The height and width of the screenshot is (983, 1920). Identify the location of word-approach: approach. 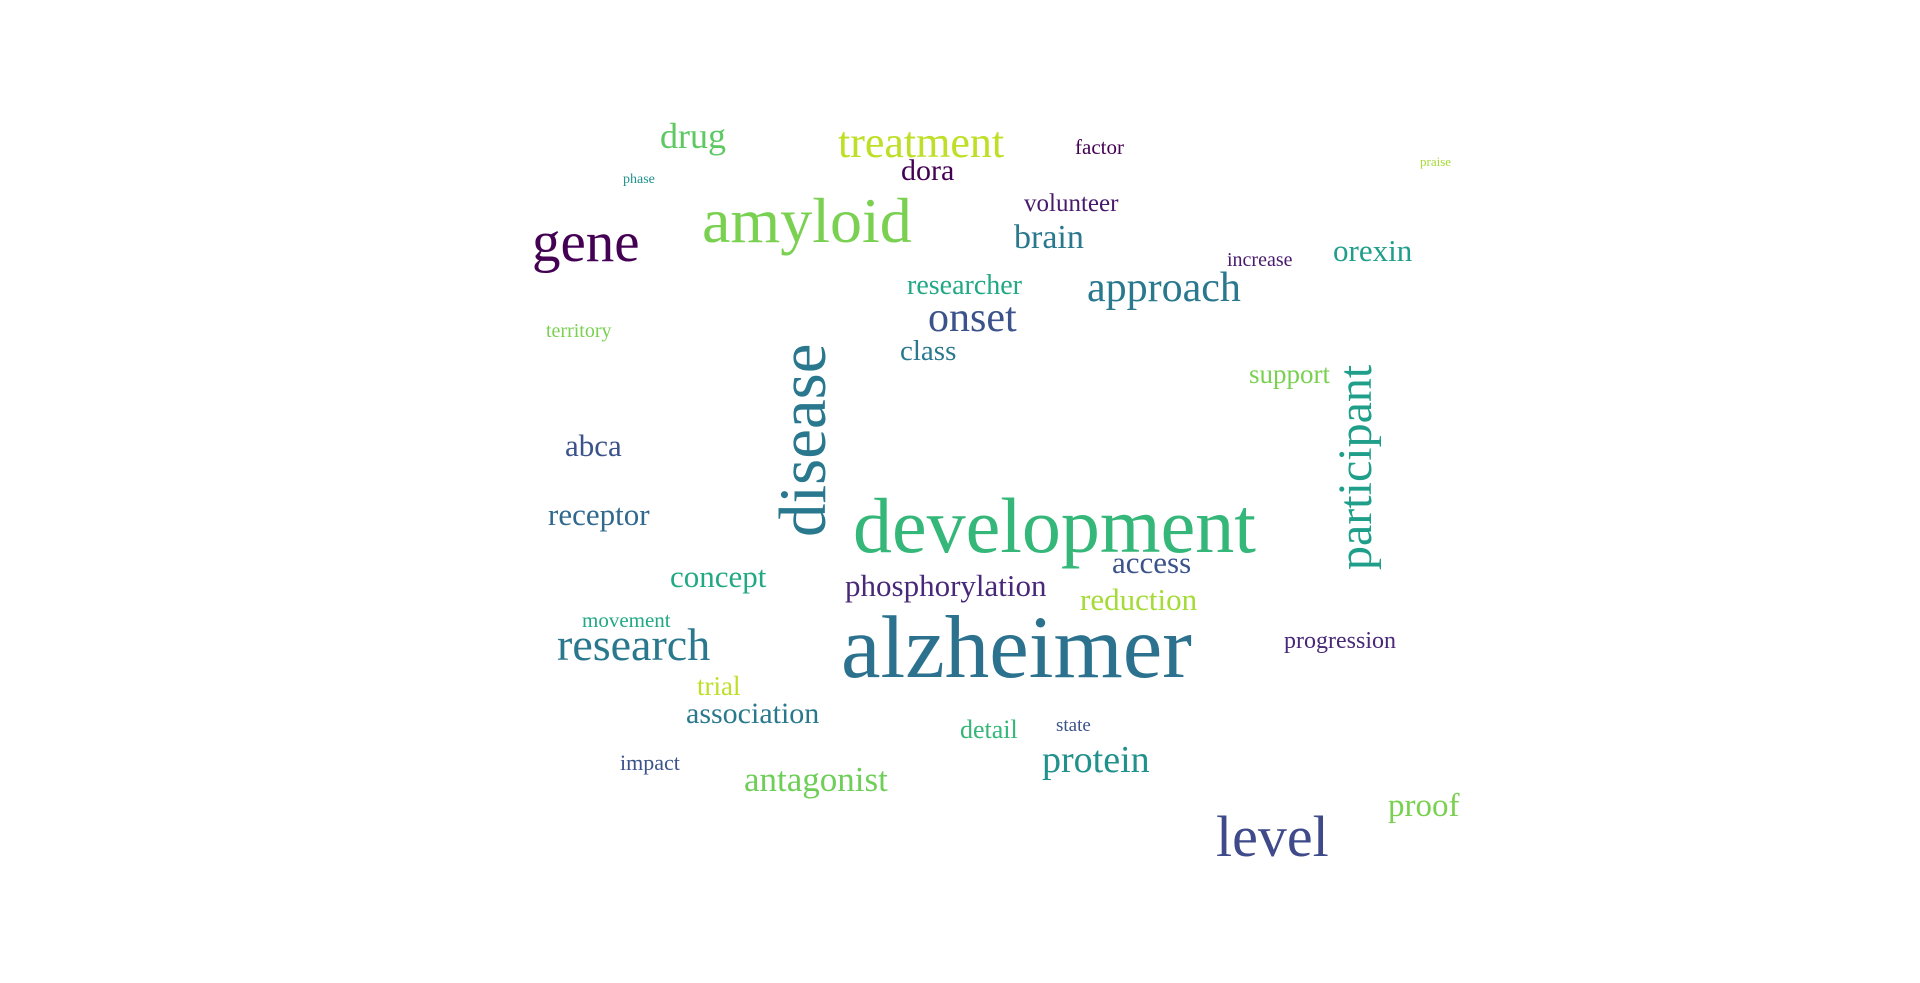
(1164, 288).